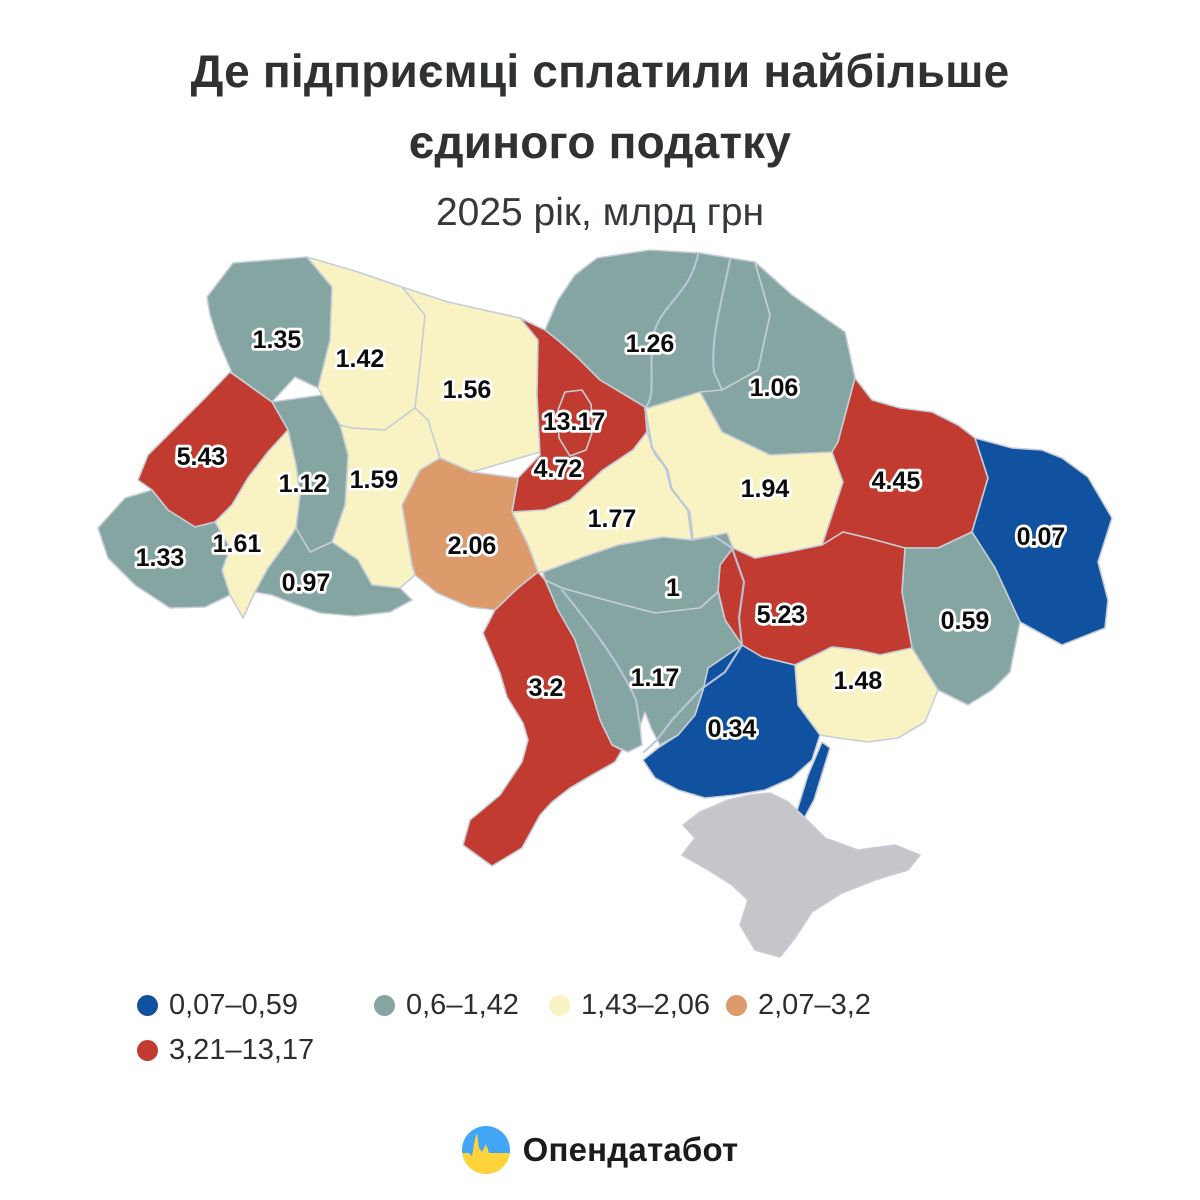  What do you see at coordinates (242, 1049) in the screenshot?
I see `legend-label: 3,21–13,17` at bounding box center [242, 1049].